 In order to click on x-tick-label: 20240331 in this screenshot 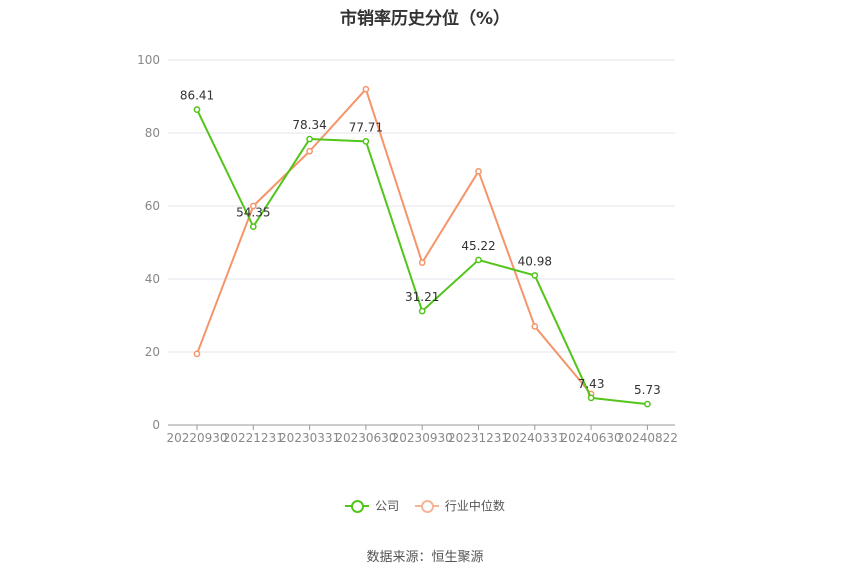, I will do `click(534, 438)`.